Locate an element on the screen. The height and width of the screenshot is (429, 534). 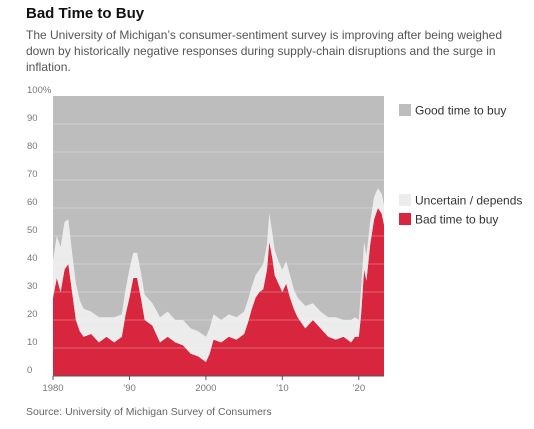
y-tick-label: 60 is located at coordinates (32, 202).